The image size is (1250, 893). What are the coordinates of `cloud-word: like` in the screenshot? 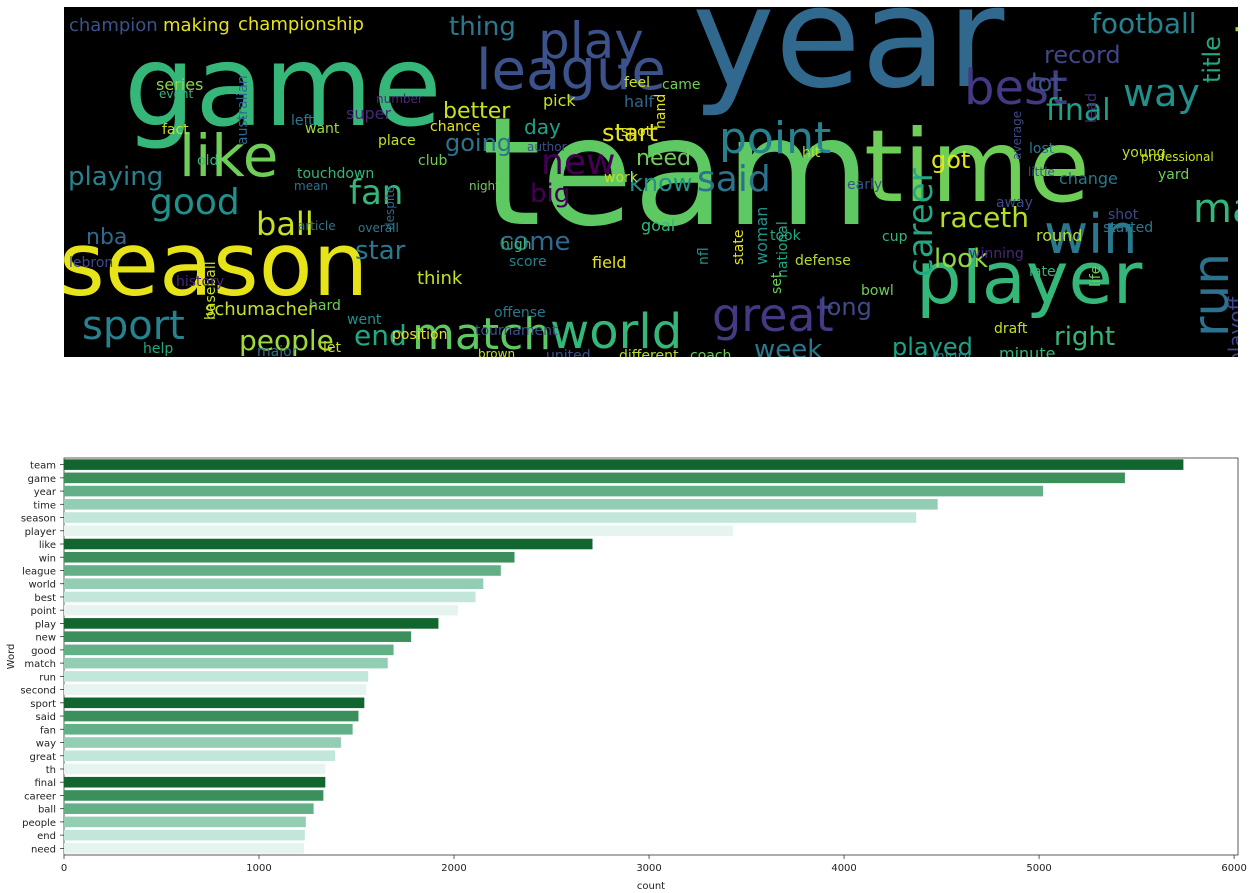 It's located at (229, 155).